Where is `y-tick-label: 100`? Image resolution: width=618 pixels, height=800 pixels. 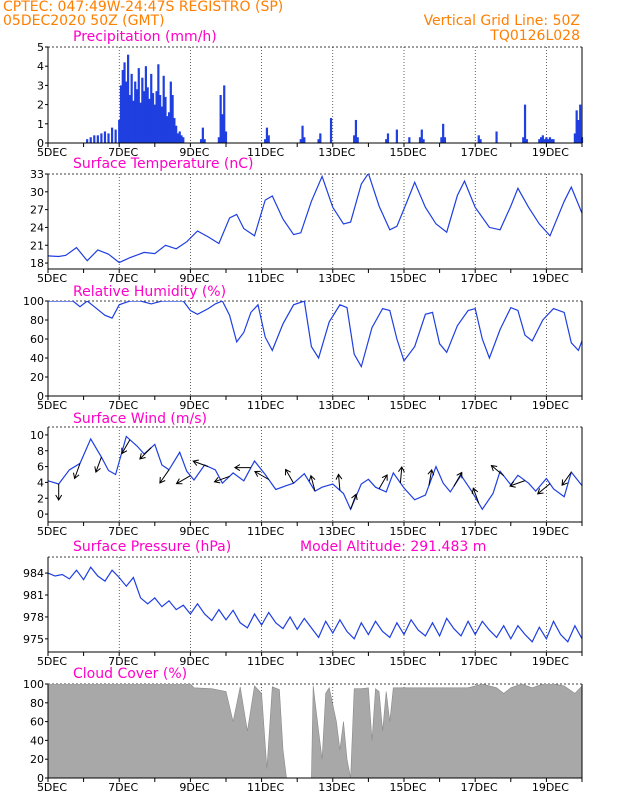 y-tick-label: 100 is located at coordinates (33, 684).